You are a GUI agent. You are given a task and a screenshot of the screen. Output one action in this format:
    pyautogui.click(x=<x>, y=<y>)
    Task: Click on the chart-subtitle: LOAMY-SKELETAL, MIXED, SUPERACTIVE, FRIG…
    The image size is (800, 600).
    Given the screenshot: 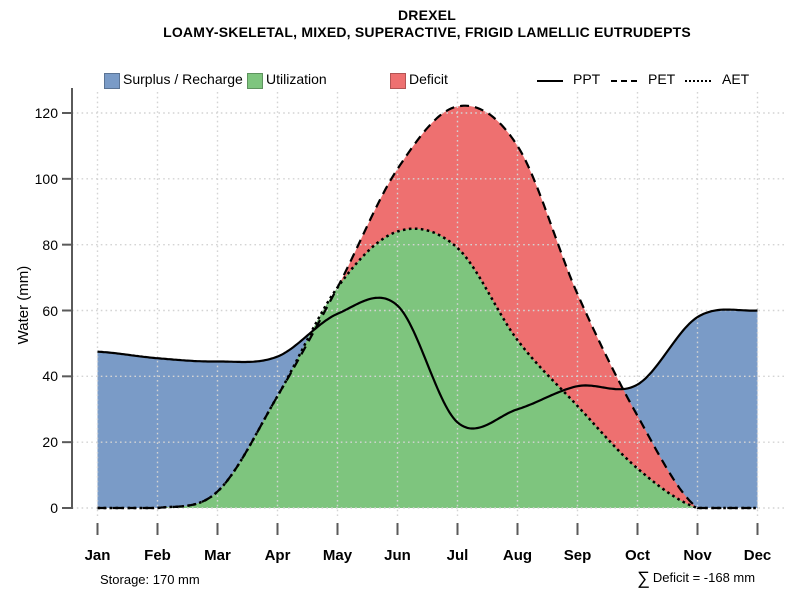 What is the action you would take?
    pyautogui.click(x=427, y=32)
    